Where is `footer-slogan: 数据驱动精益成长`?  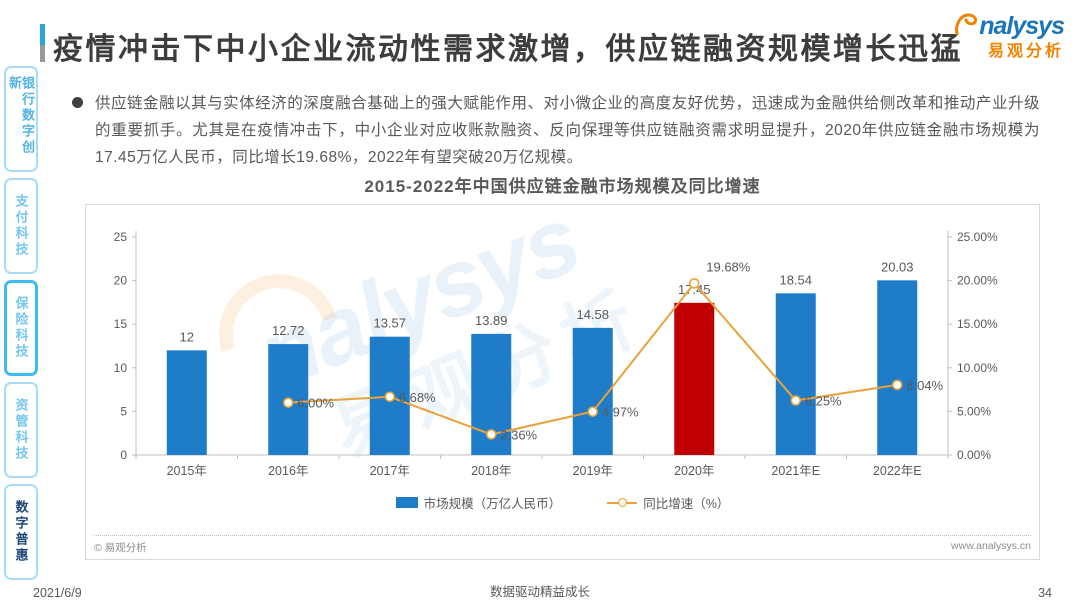 footer-slogan: 数据驱动精益成长 is located at coordinates (539, 592).